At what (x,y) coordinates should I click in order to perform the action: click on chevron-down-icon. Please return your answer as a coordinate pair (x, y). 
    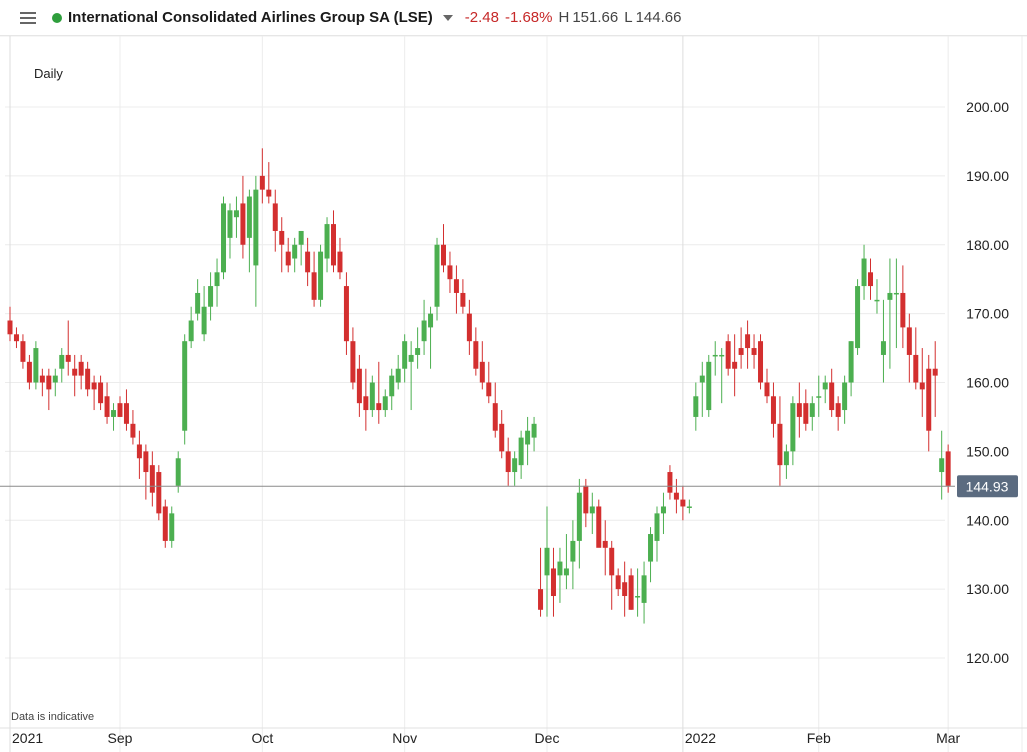
    Looking at the image, I should click on (447, 17).